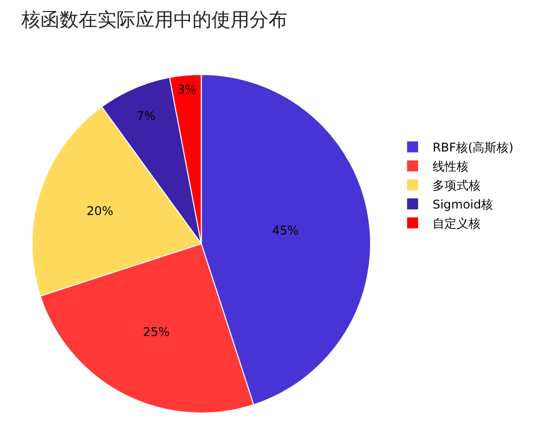 The width and height of the screenshot is (537, 423). Describe the element at coordinates (154, 19) in the screenshot. I see `chart-title: 核函数在实际应用中的使用分布` at that location.